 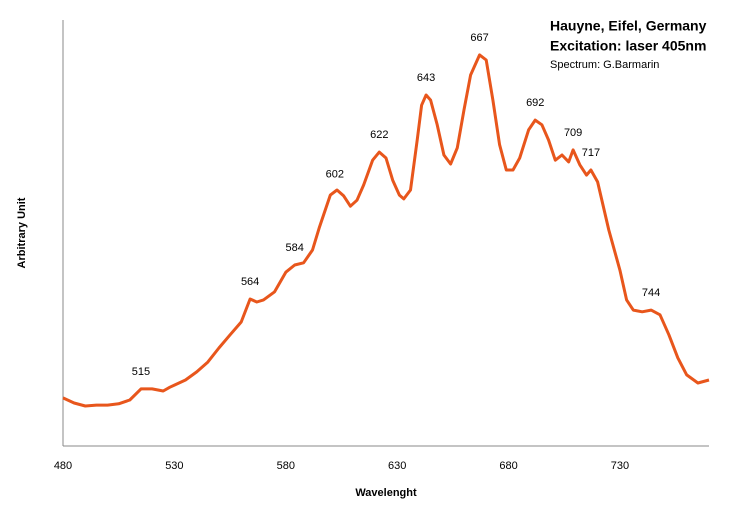 What do you see at coordinates (426, 78) in the screenshot?
I see `peak-label: 643` at bounding box center [426, 78].